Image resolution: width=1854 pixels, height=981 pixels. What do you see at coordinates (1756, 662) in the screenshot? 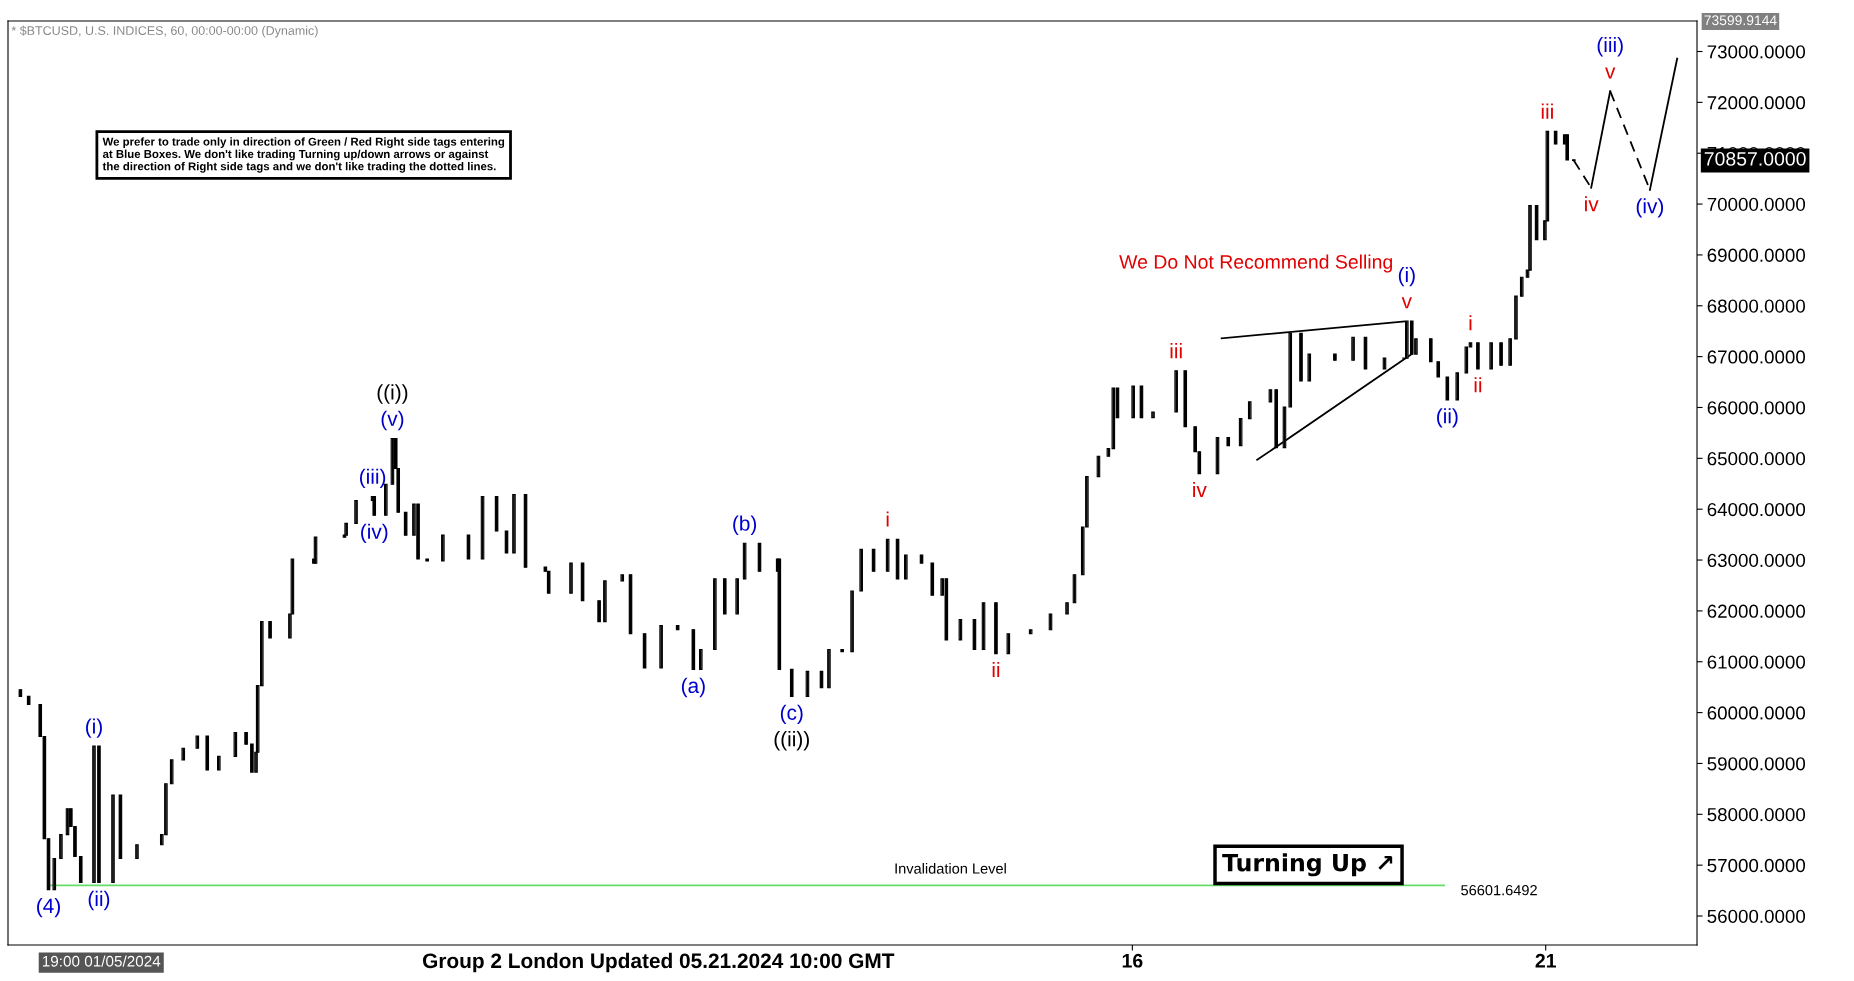
I see `y-tick-label: 61000.0000` at bounding box center [1756, 662].